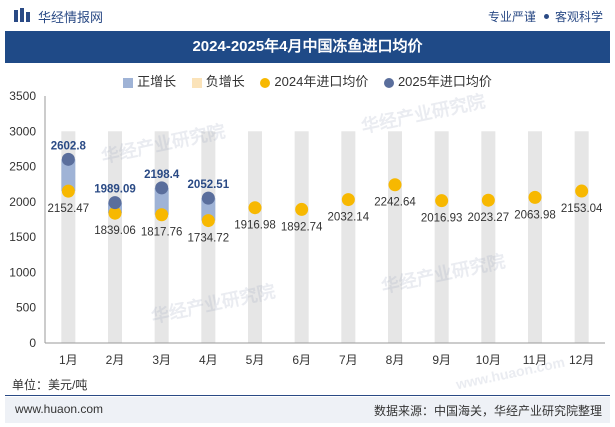 This screenshot has width=615, height=427. I want to click on data-label-2024: 1839.06, so click(115, 231).